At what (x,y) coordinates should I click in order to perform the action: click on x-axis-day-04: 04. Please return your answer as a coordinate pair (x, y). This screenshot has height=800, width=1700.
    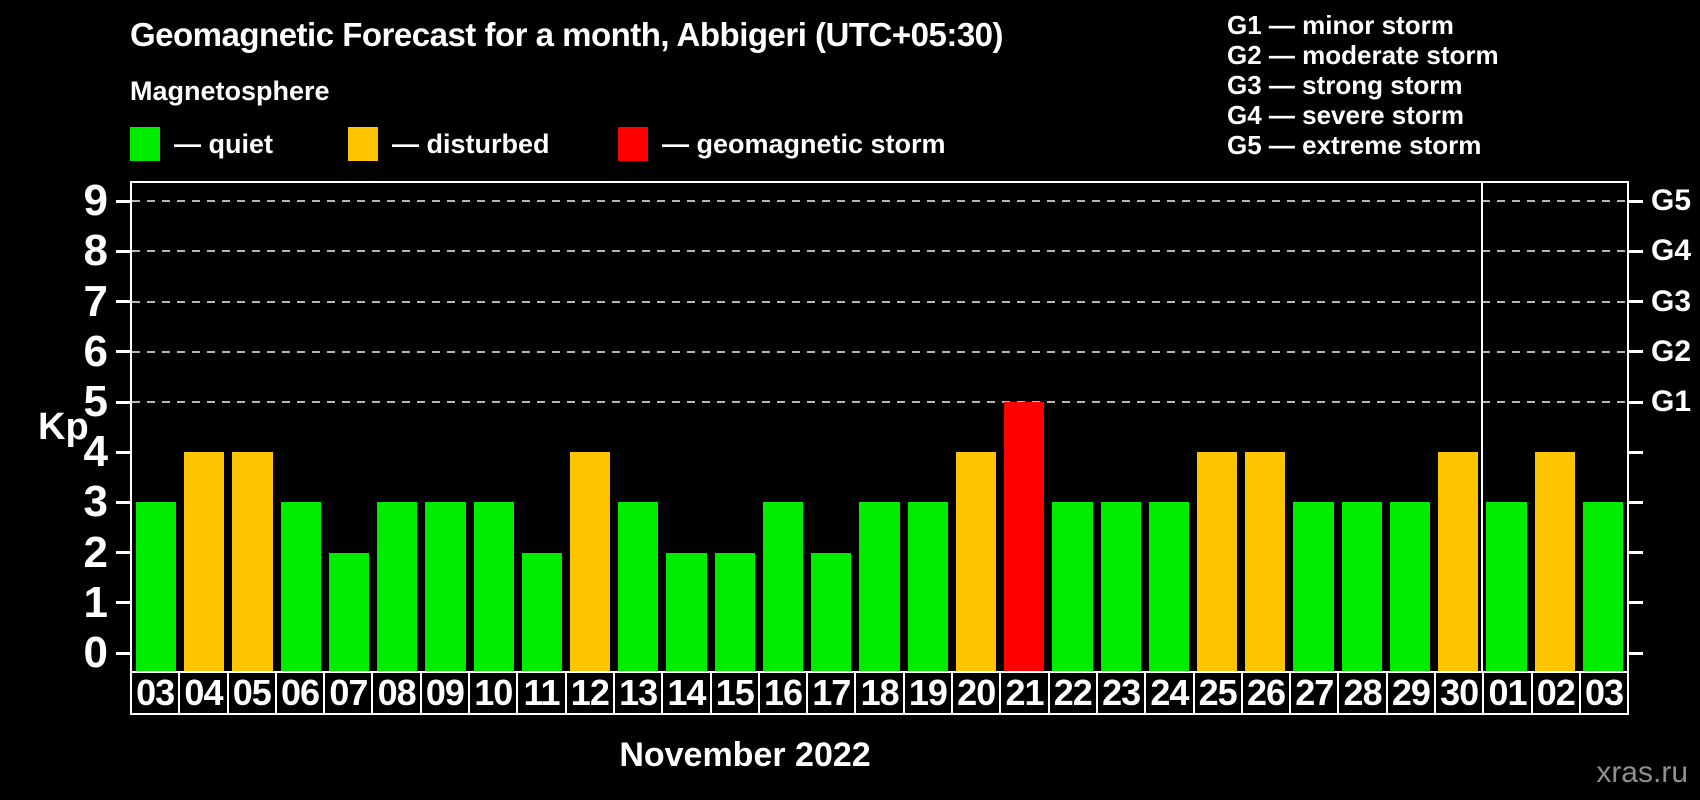
    Looking at the image, I should click on (203, 693).